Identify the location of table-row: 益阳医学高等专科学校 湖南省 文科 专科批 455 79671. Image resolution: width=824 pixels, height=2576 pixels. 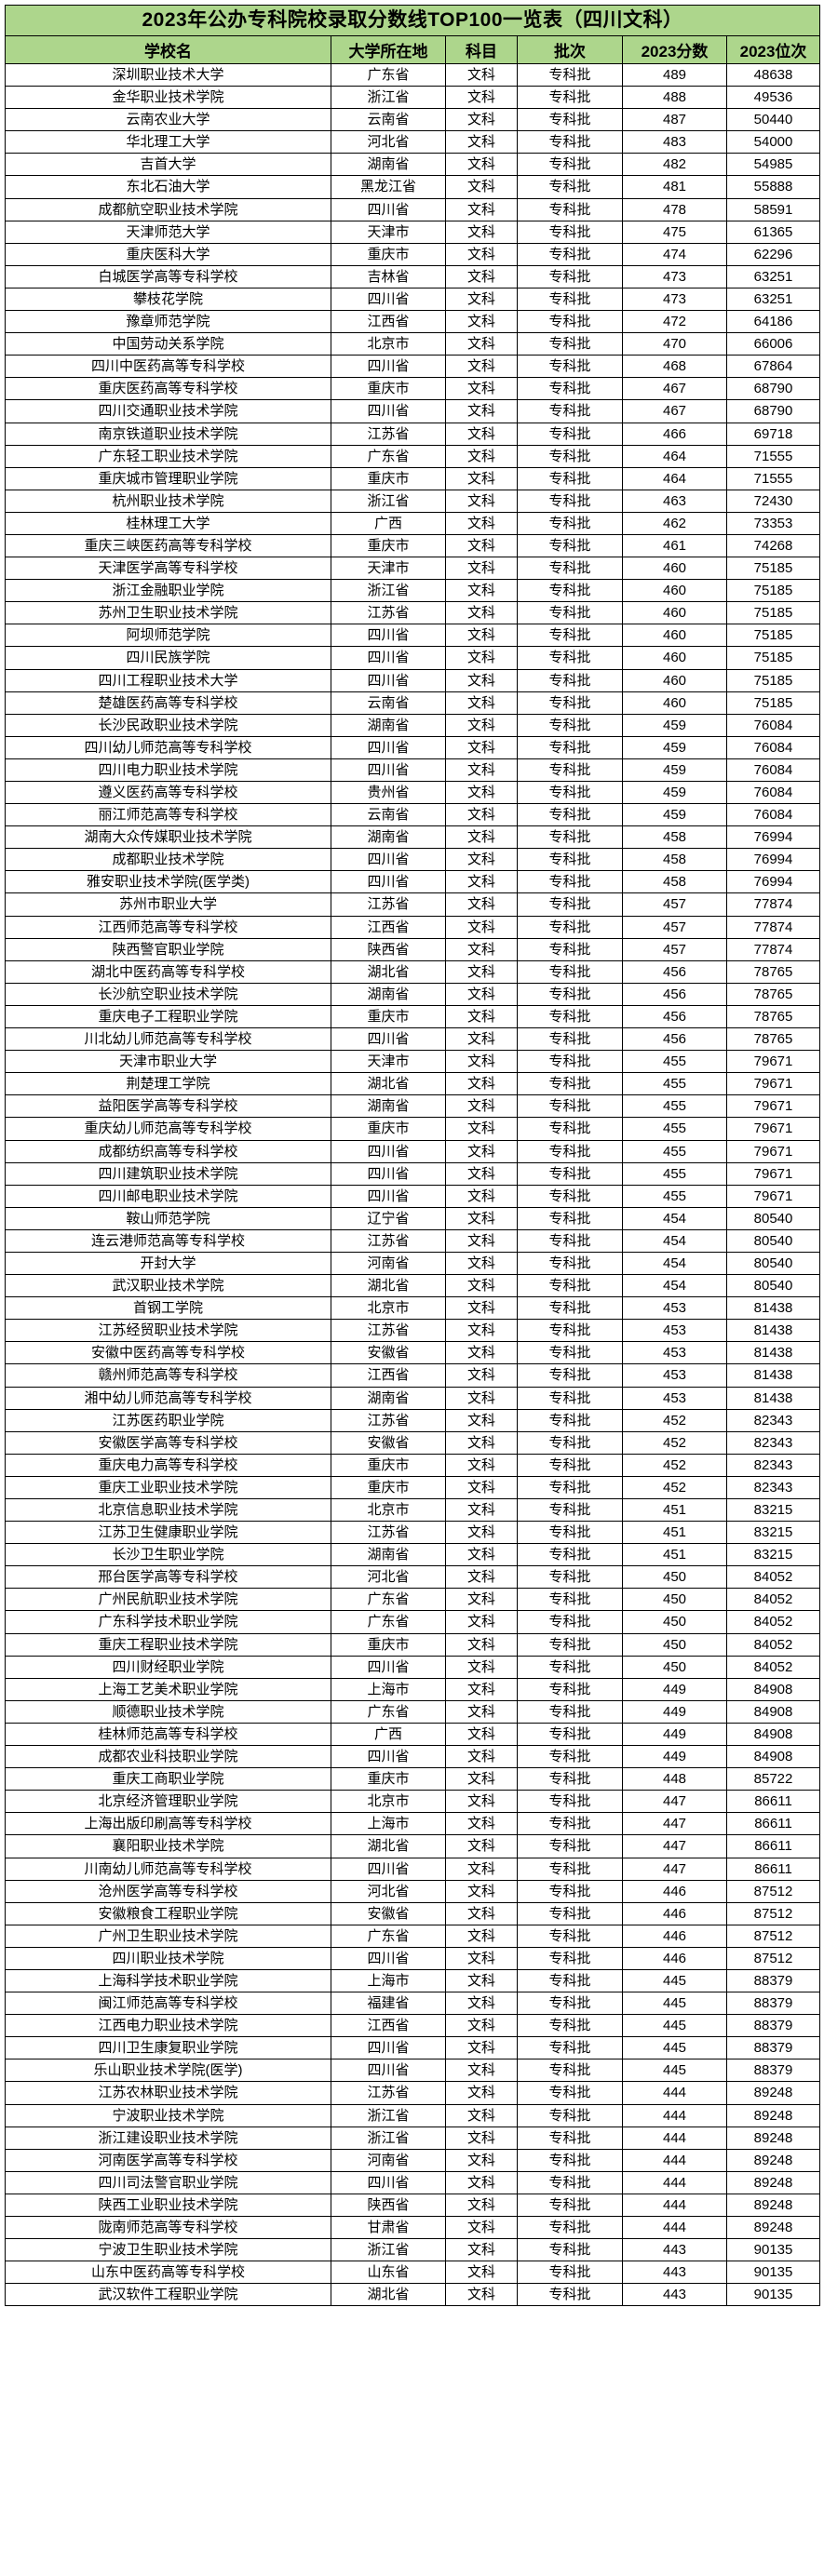
(413, 1106).